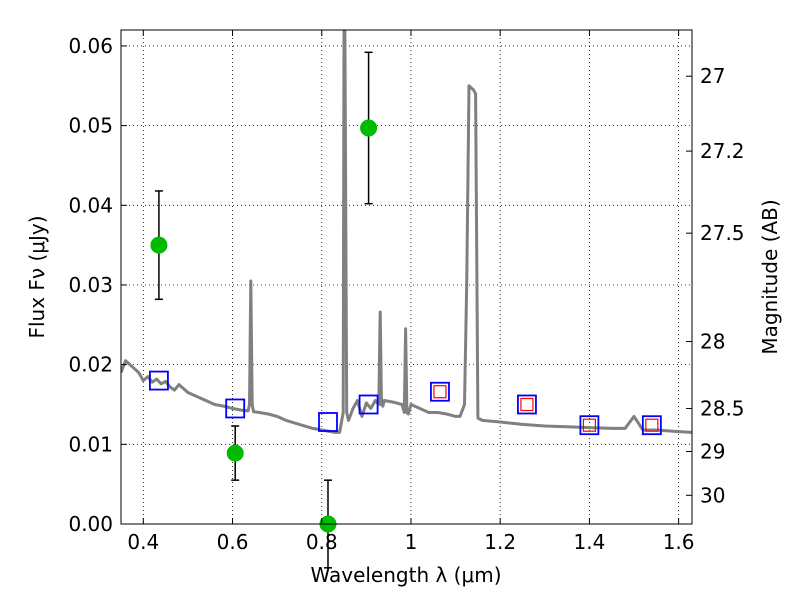 The height and width of the screenshot is (600, 800). What do you see at coordinates (405, 575) in the screenshot?
I see `x-axis-label: Wavelength λ (μm)` at bounding box center [405, 575].